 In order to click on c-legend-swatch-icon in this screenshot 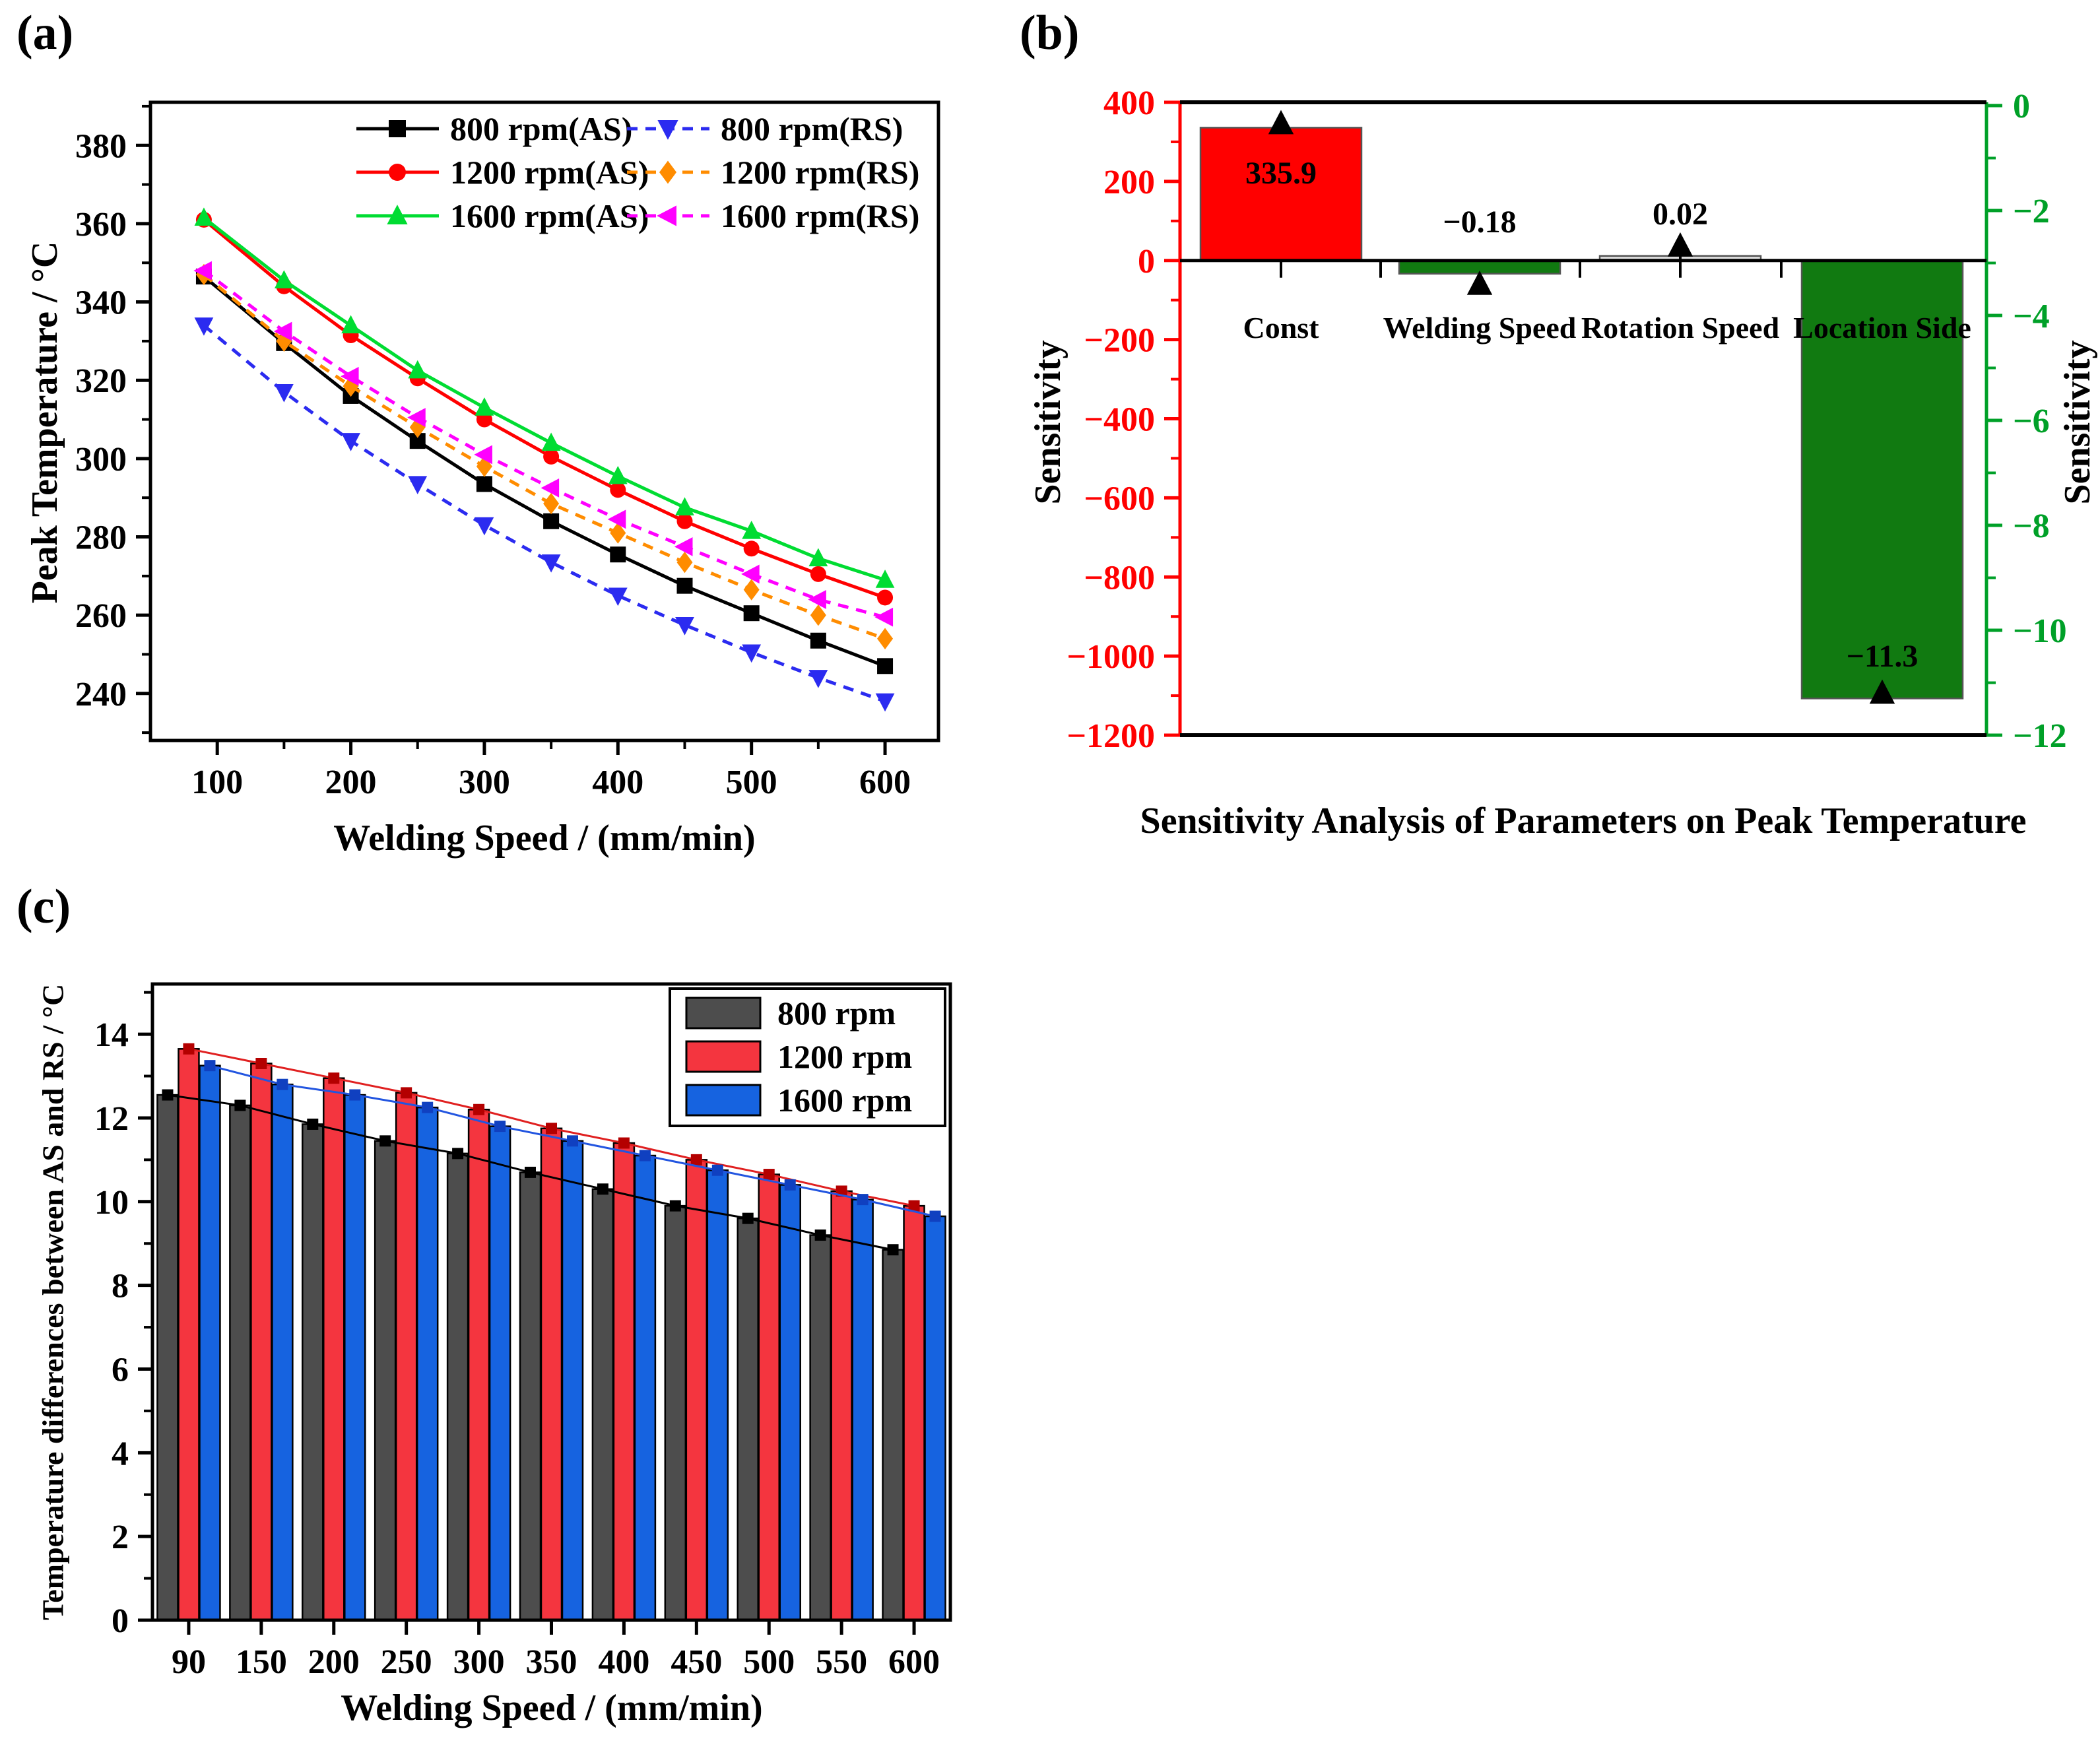, I will do `click(723, 1100)`.